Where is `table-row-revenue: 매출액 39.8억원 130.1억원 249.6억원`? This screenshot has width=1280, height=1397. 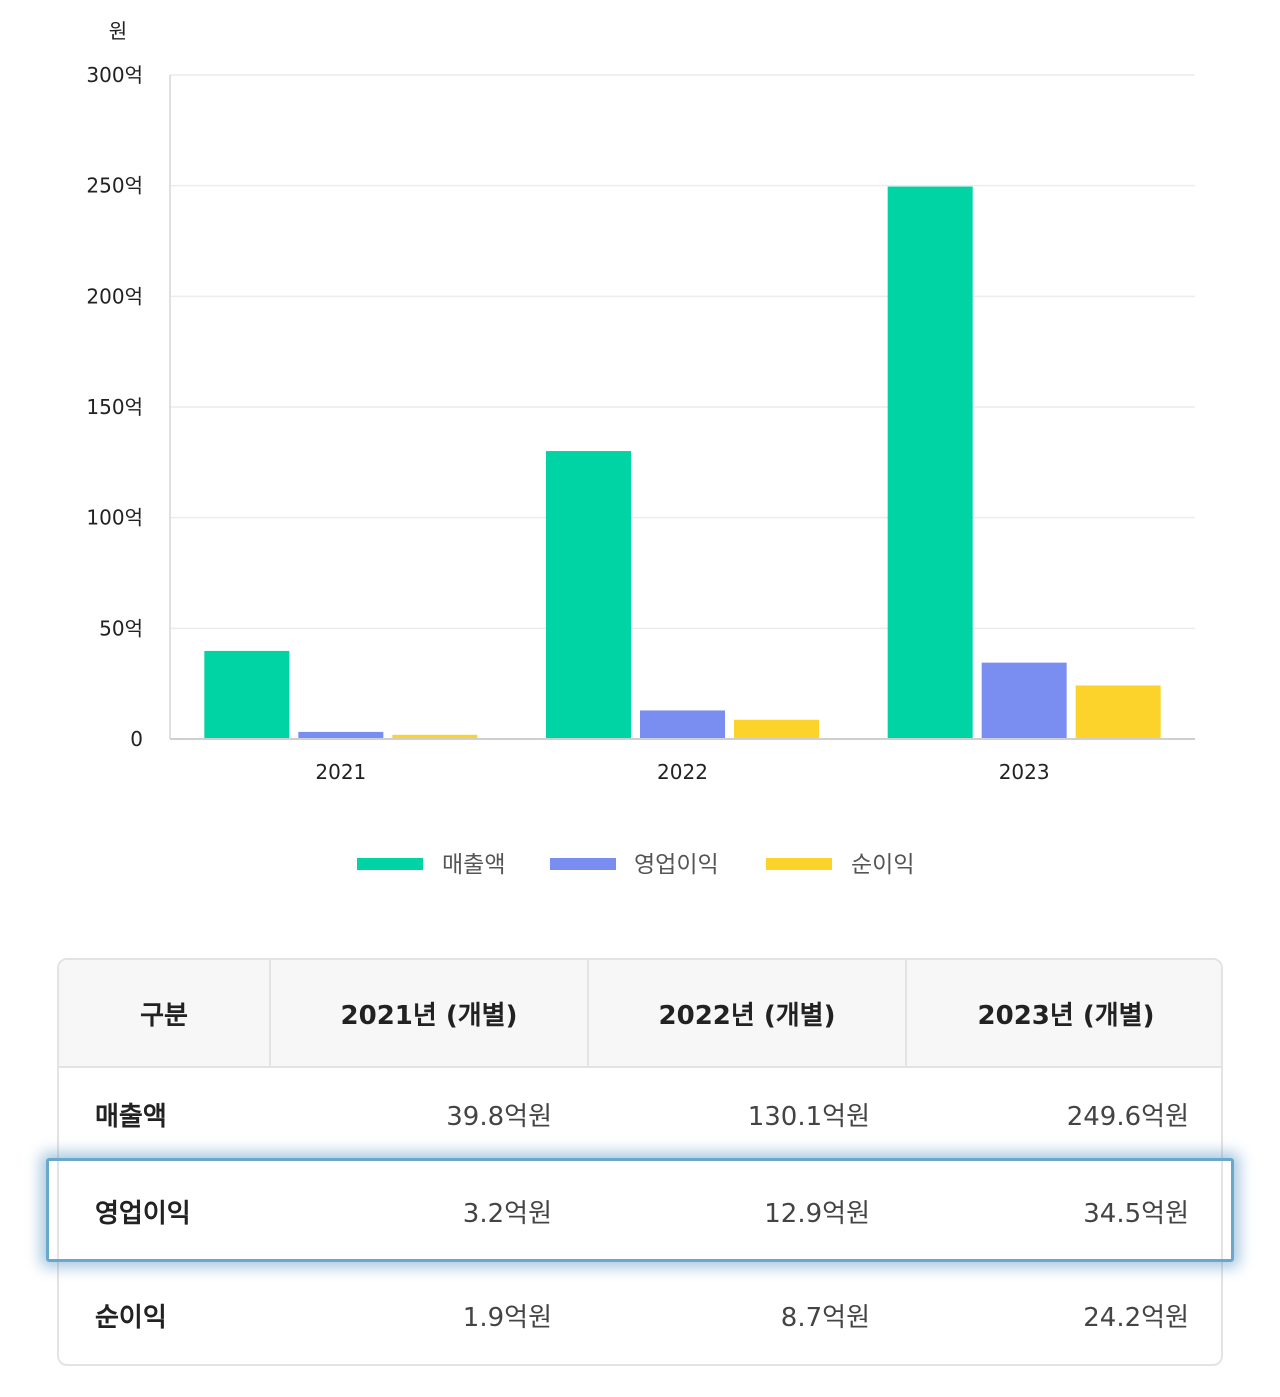
table-row-revenue: 매출액 39.8억원 130.1억원 249.6억원 is located at coordinates (640, 1114).